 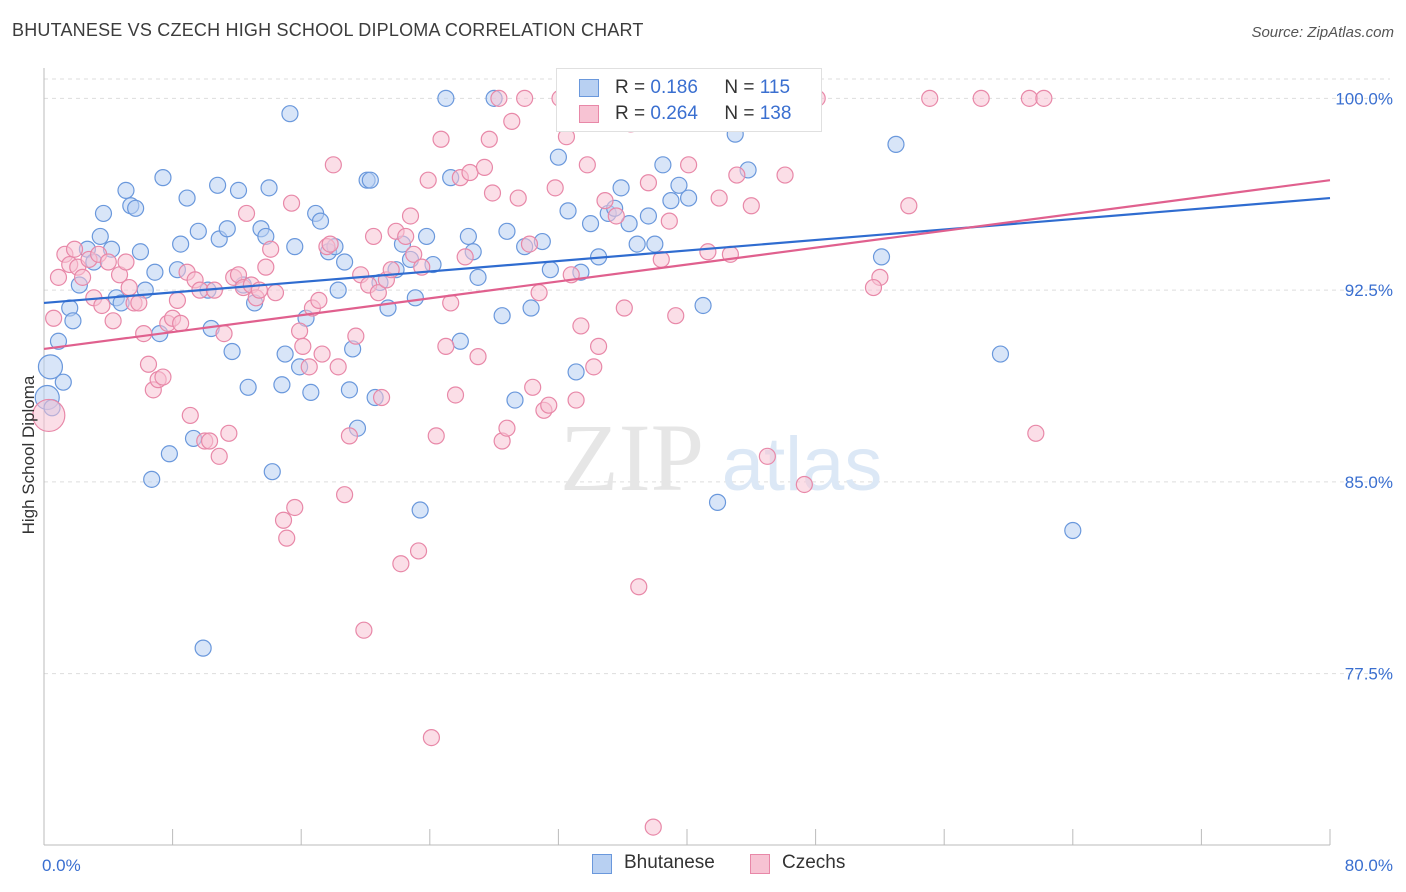 I want to click on y-tick-label: 85.0%, so click(x=1369, y=482).